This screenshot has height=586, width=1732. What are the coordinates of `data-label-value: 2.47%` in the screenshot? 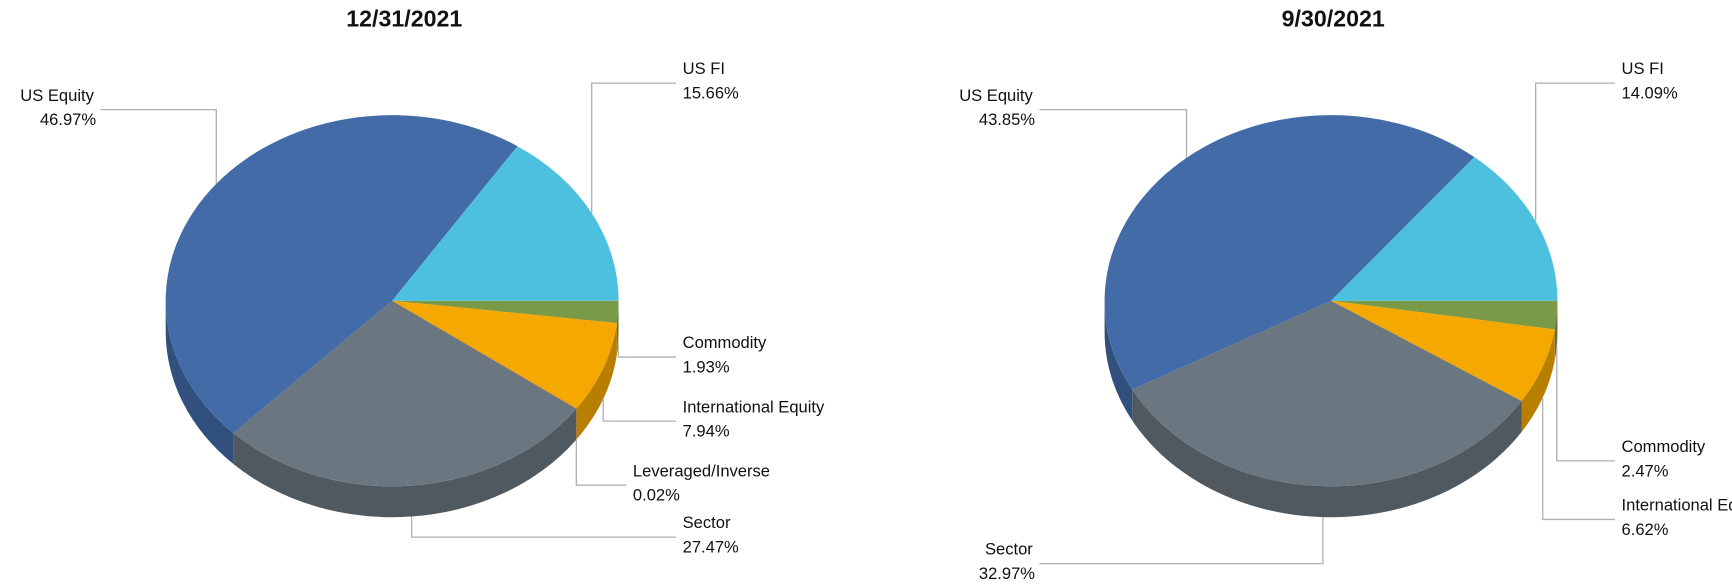 It's located at (1645, 470).